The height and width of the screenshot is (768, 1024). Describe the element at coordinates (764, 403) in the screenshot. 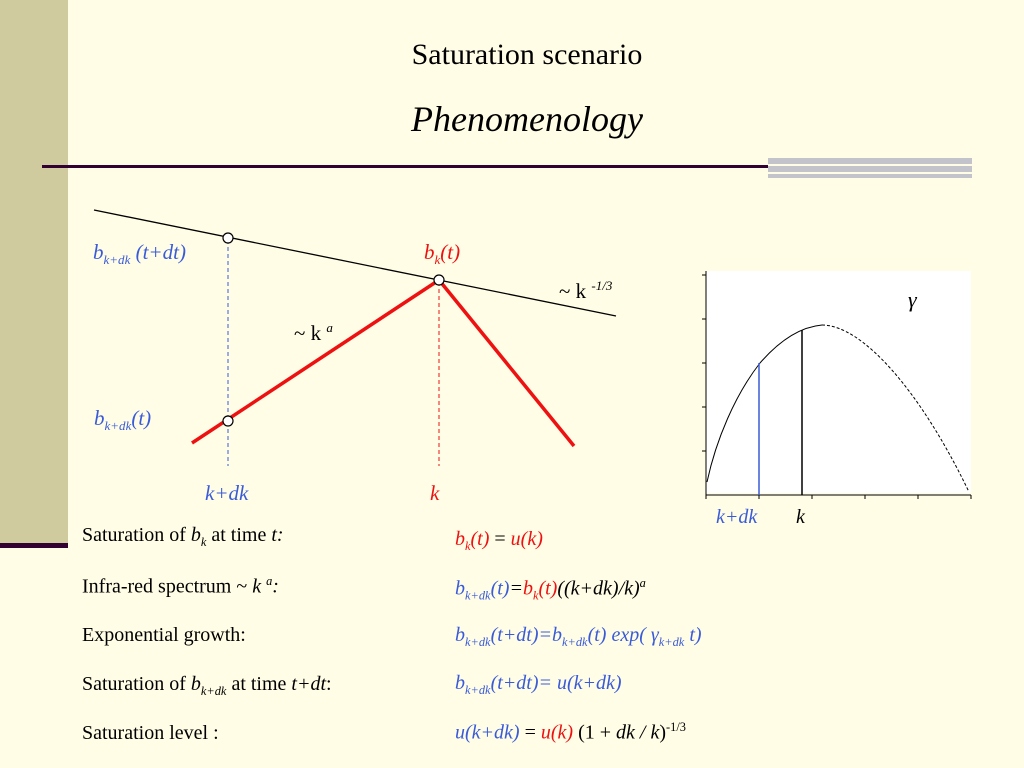

I see `growth-curve-solid` at that location.